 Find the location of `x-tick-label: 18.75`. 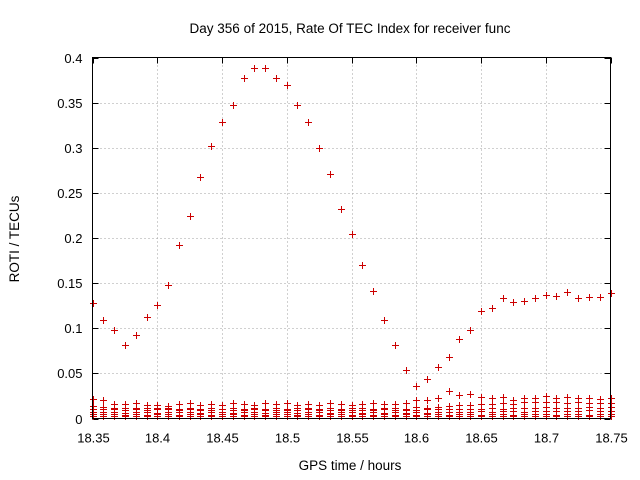

x-tick-label: 18.75 is located at coordinates (611, 438).